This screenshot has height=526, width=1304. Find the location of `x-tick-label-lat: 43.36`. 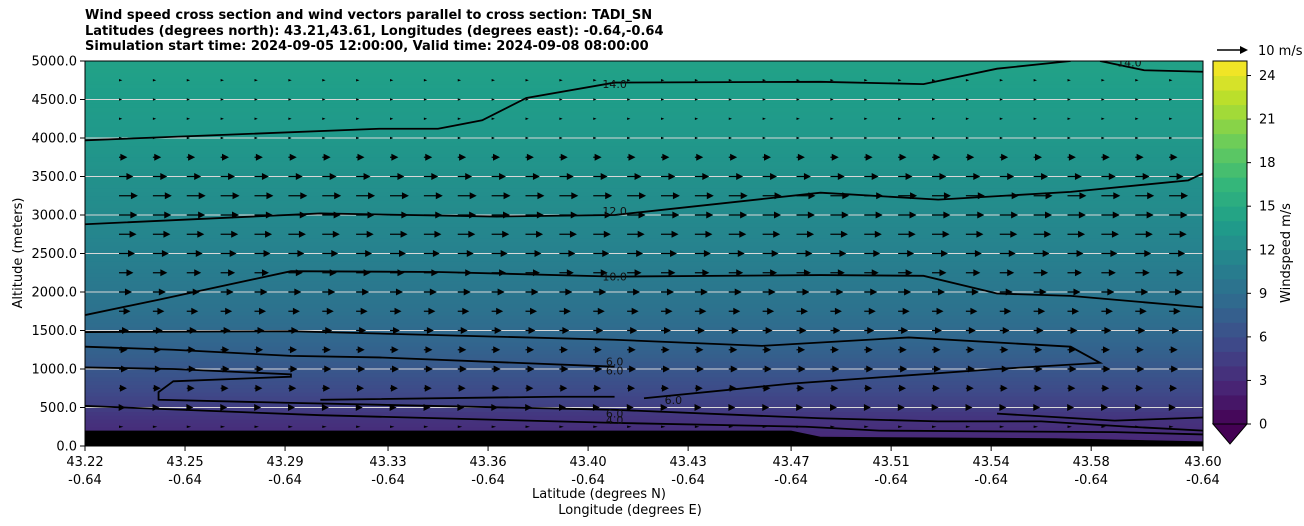

x-tick-label-lat: 43.36 is located at coordinates (487, 462).